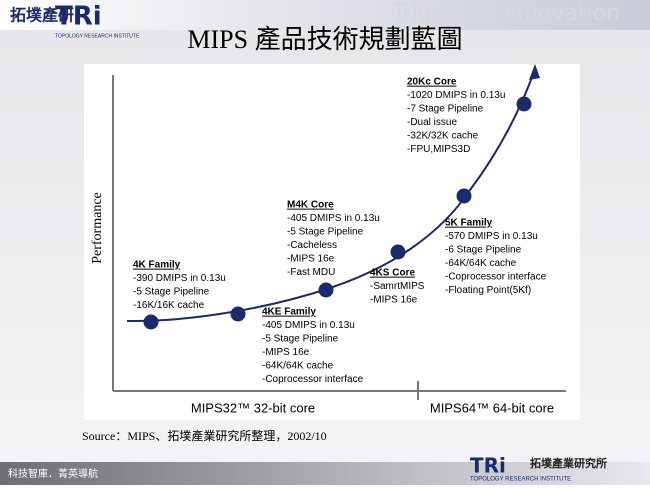 The width and height of the screenshot is (650, 490). I want to click on node-spec: -Floating Point(5Kf), so click(488, 290).